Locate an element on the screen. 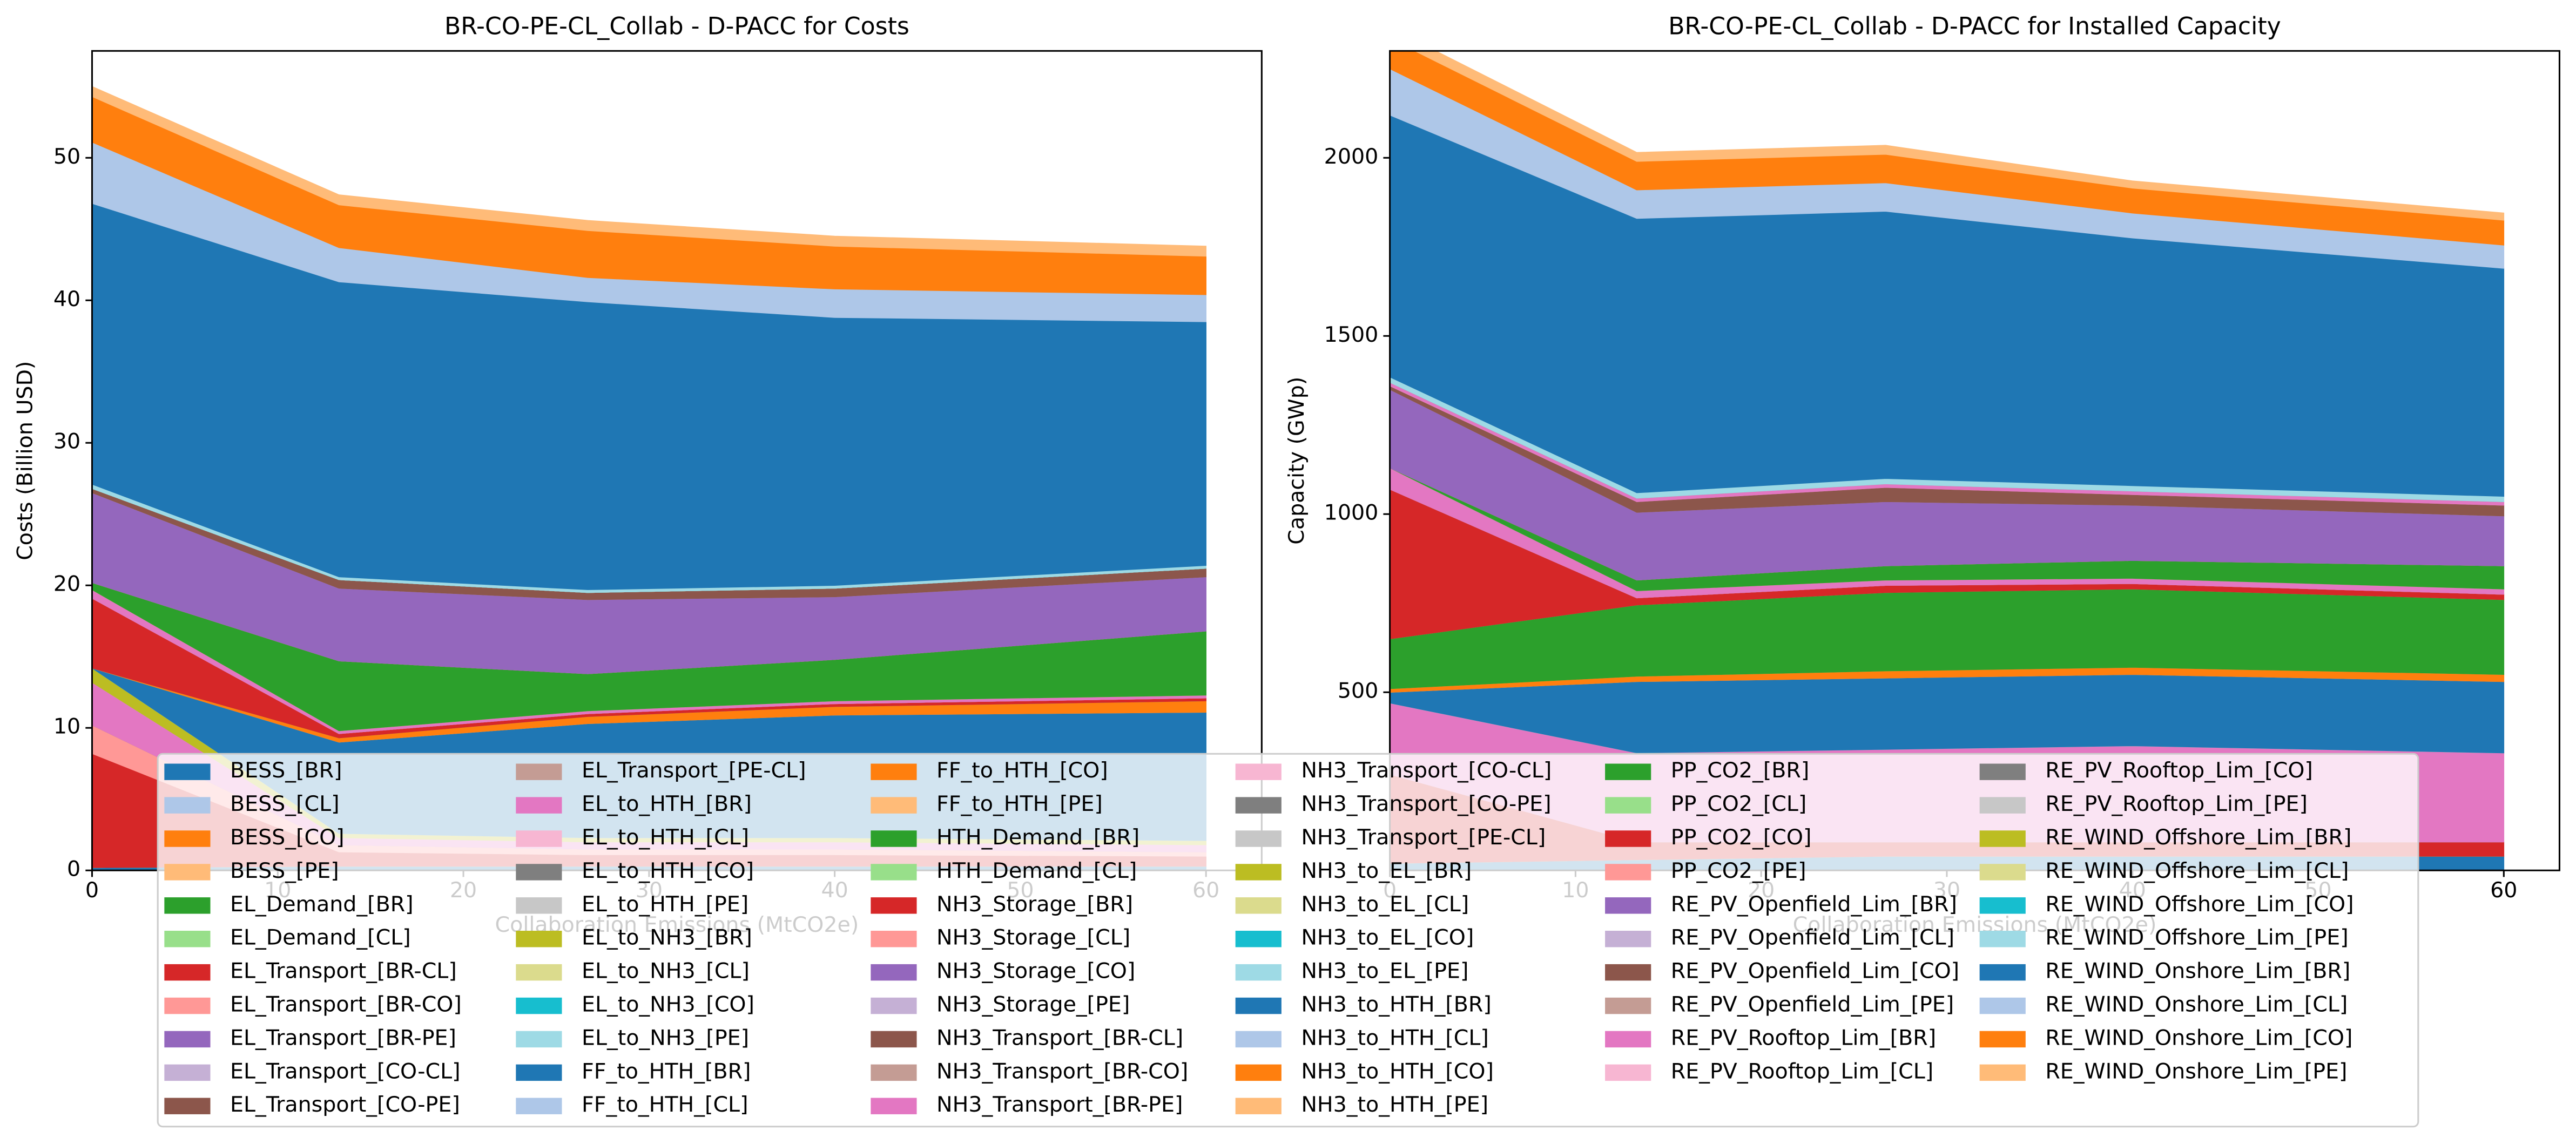  legend-label: EL_Transport_[BR-CL] is located at coordinates (343, 971).